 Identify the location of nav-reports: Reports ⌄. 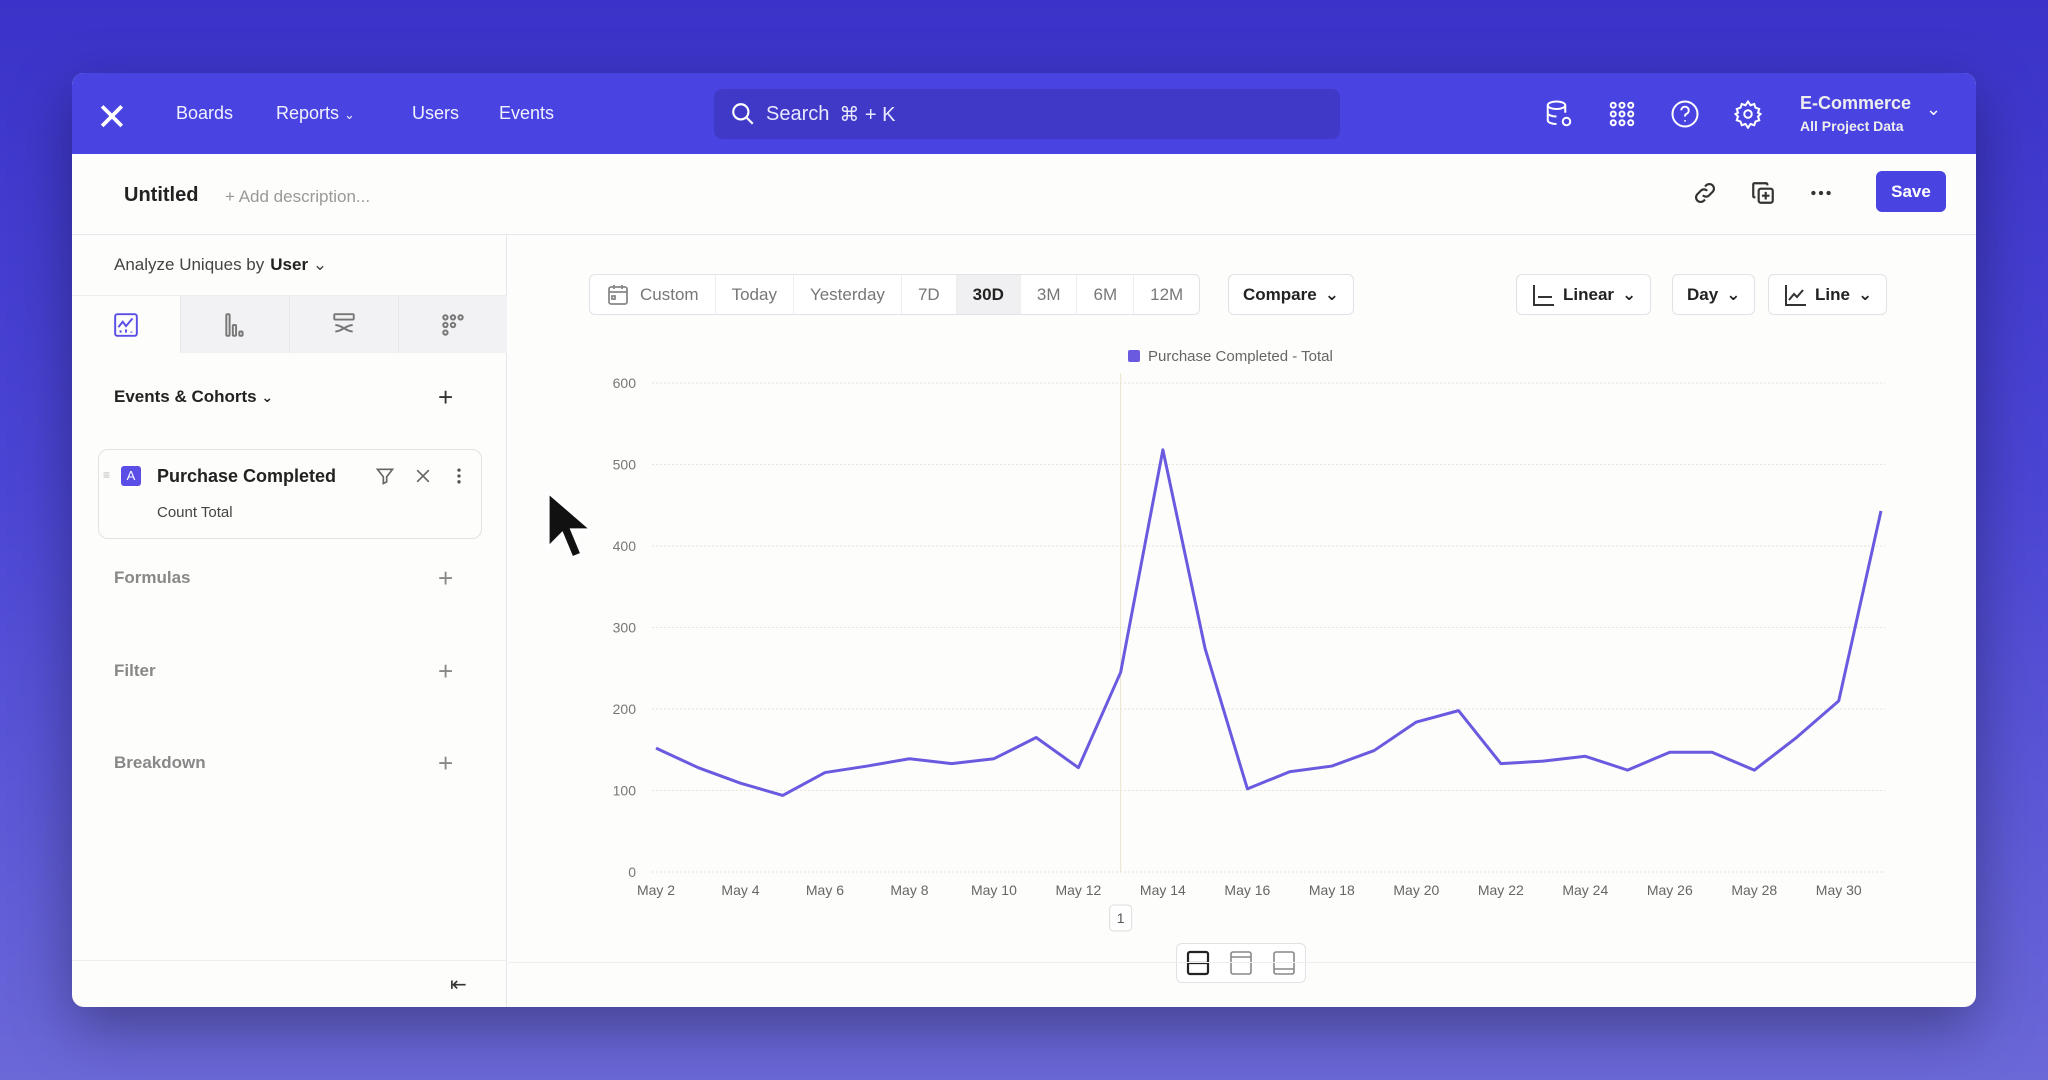
(315, 113).